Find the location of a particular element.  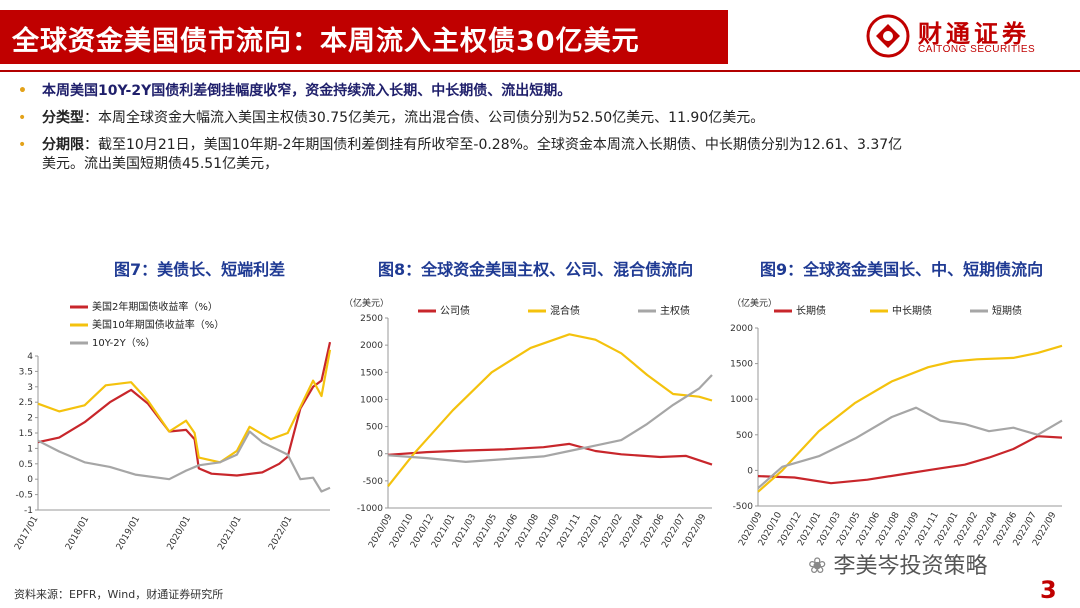

chart-title-fig9: 图9：全球资金美国长、中、短期债流向 is located at coordinates (902, 269).